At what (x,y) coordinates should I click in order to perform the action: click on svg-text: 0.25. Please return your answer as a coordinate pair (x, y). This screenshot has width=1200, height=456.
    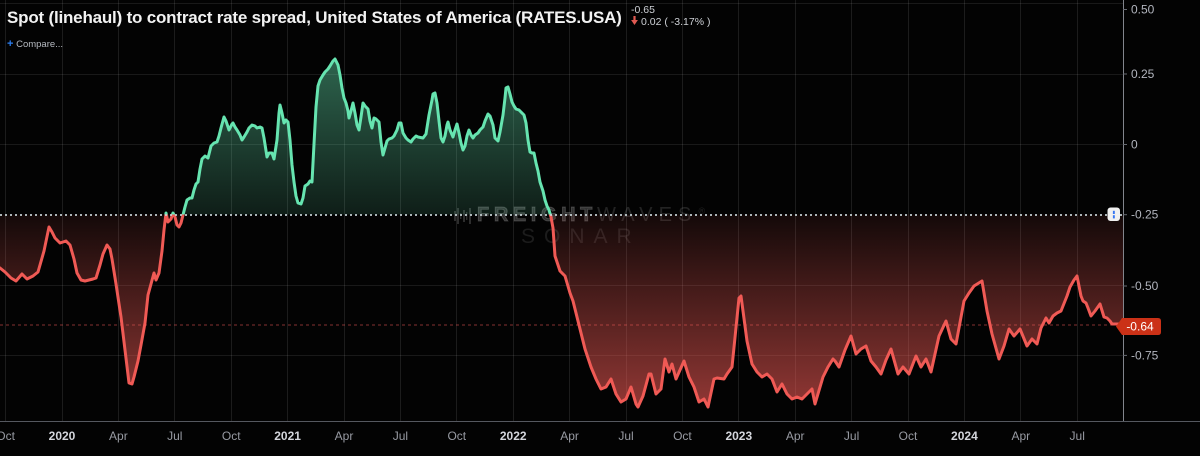
    Looking at the image, I should click on (1143, 74).